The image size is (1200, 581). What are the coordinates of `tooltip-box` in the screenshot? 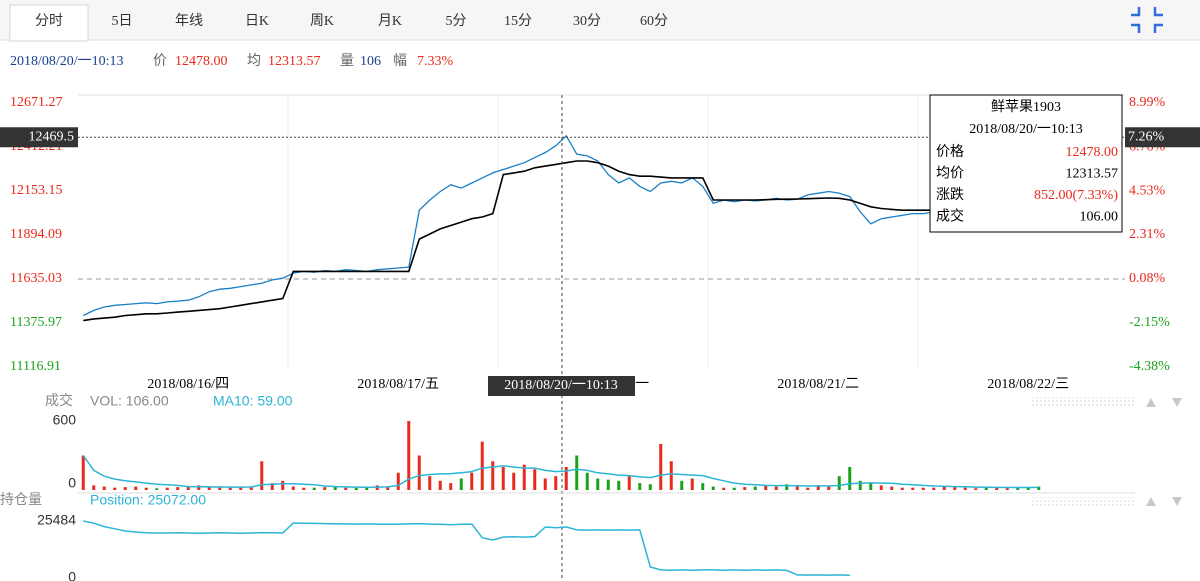 It's located at (1026, 163).